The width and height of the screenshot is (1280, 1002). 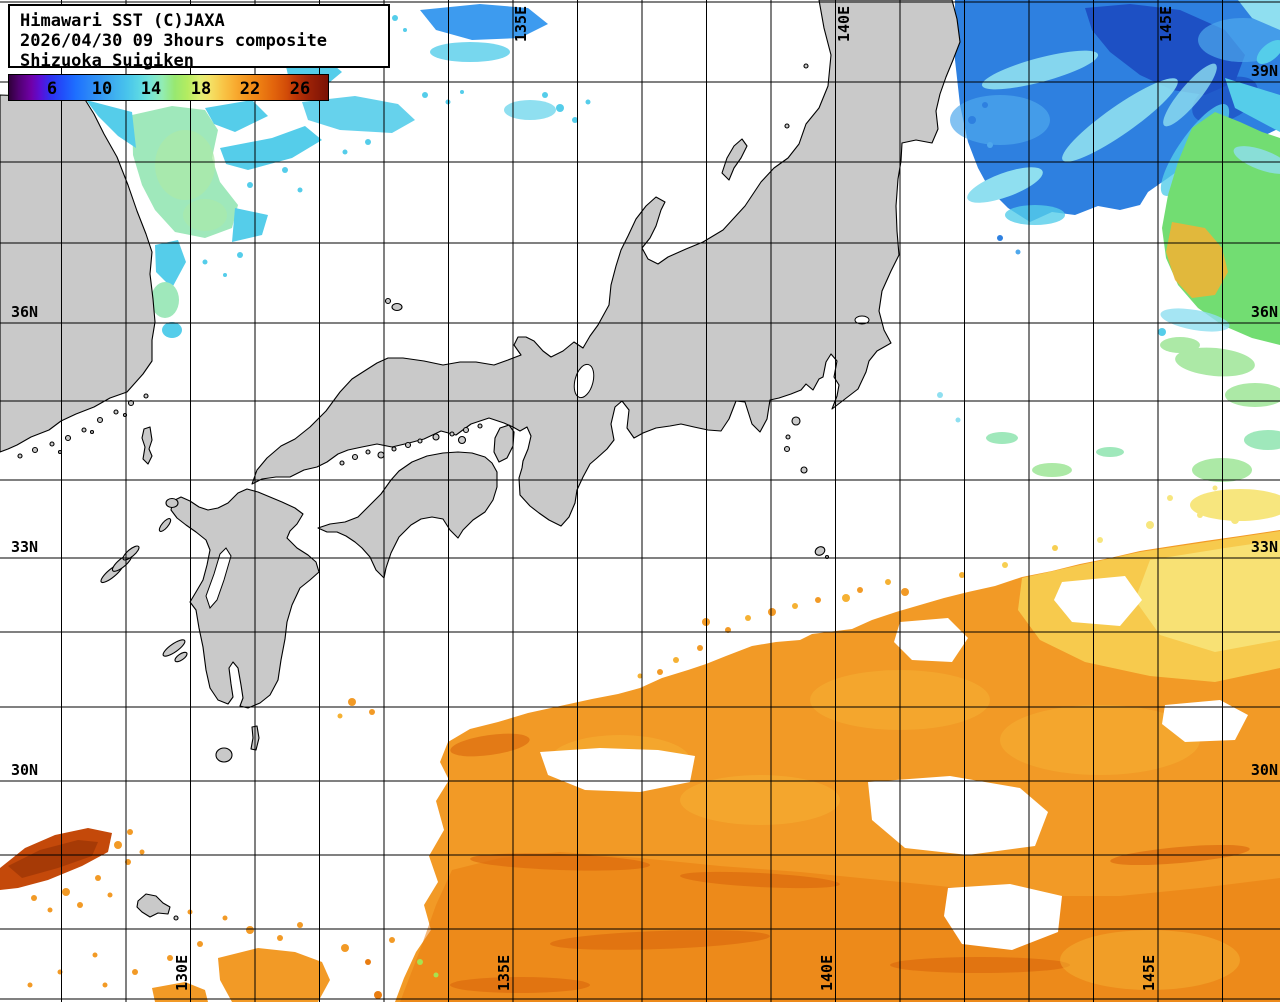 I want to click on temperature-colorbar: 6 10 14 18 22 26, so click(x=168, y=87).